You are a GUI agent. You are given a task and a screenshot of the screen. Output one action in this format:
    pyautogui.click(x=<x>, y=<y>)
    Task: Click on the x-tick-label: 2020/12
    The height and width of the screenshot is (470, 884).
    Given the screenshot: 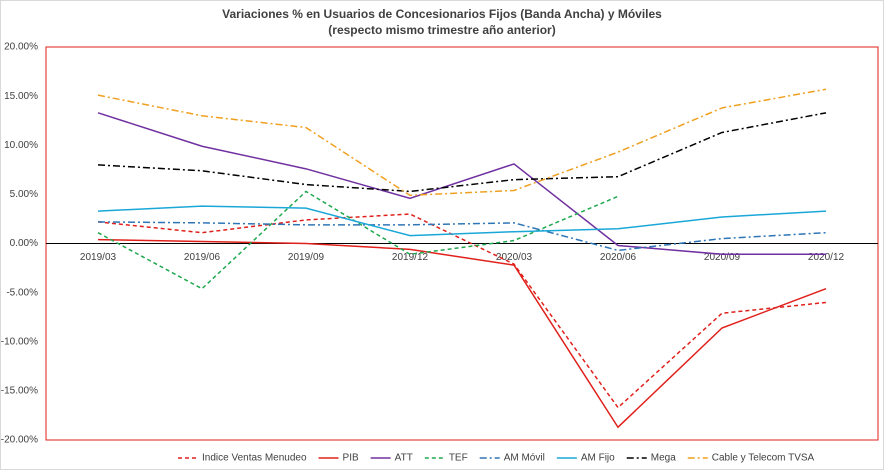 What is the action you would take?
    pyautogui.click(x=826, y=257)
    